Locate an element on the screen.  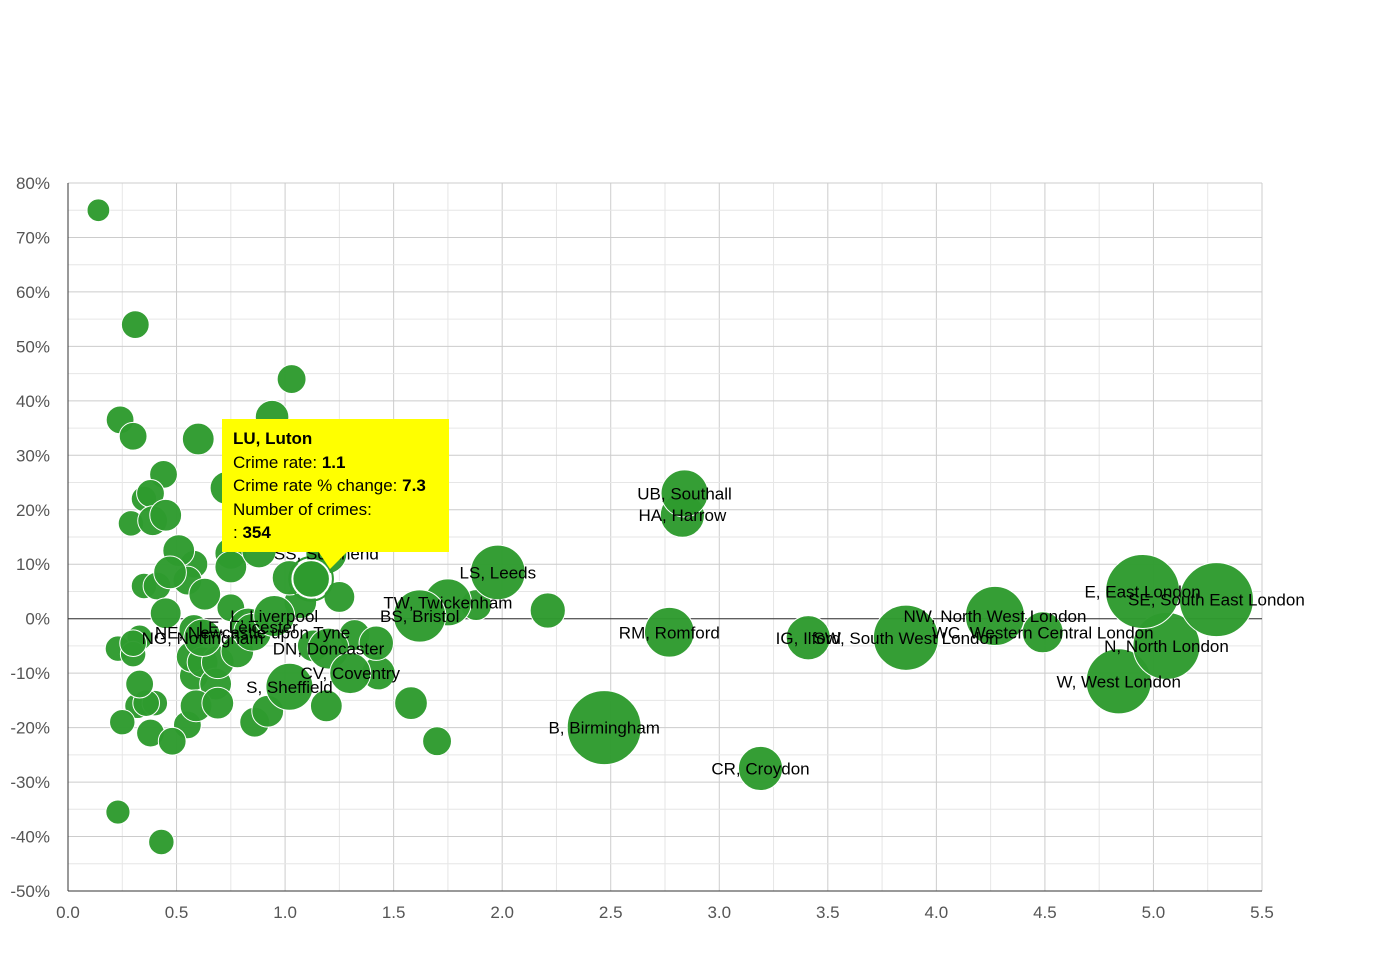
bubble-label: B, Birmingham is located at coordinates (603, 728).